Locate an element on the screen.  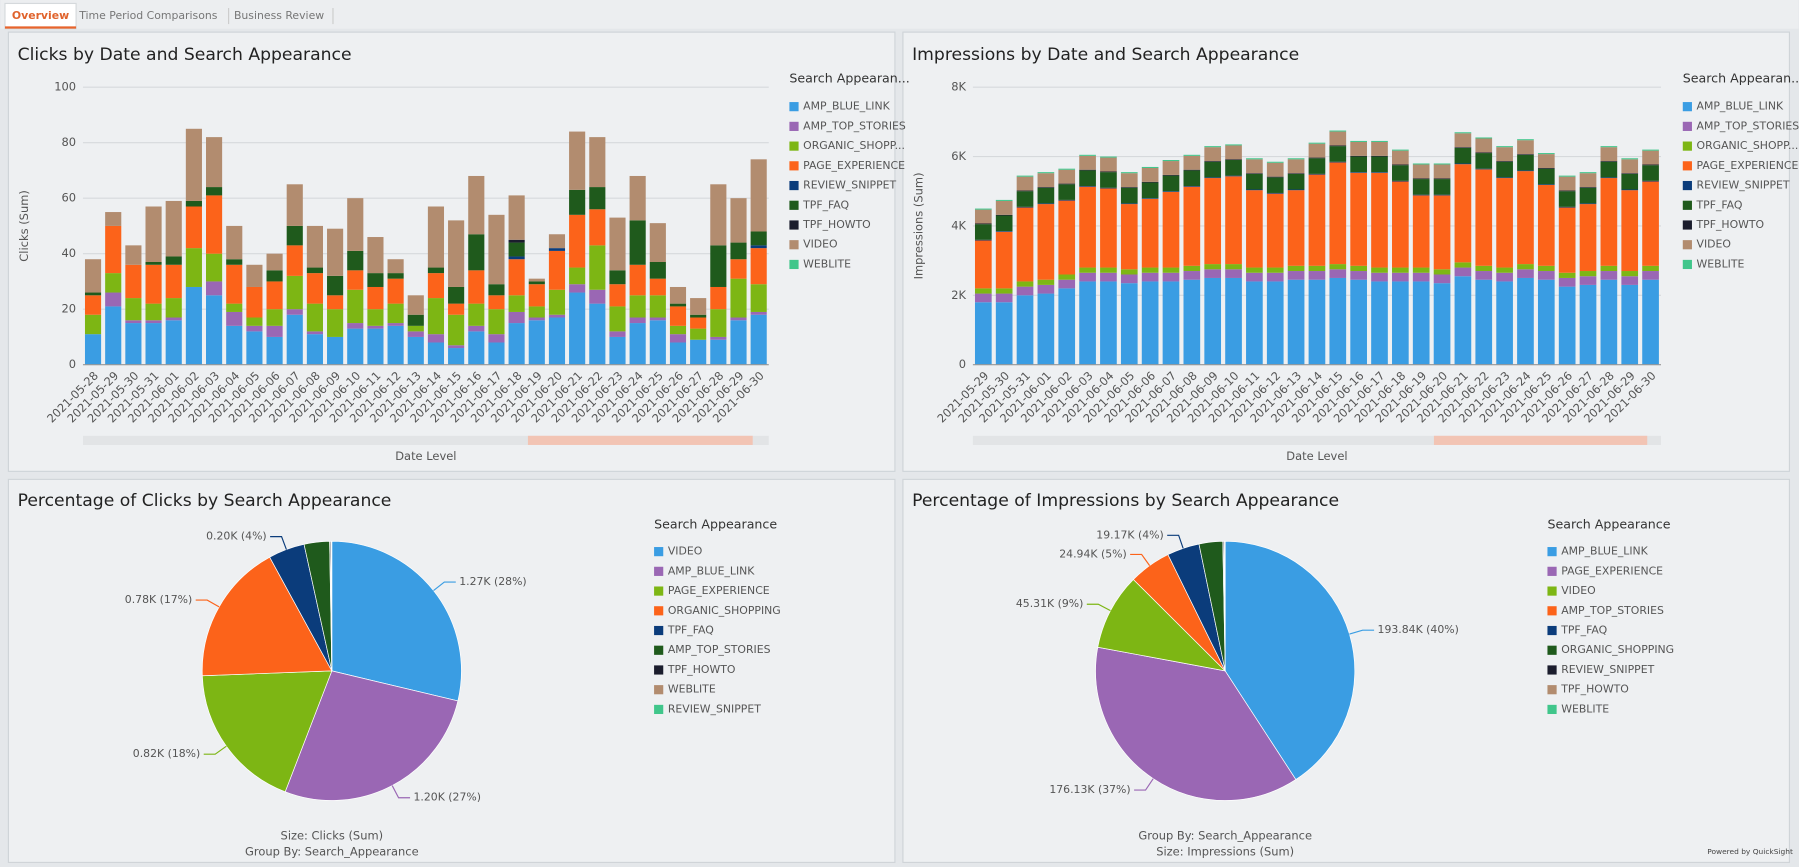
legend-label: WEBLITE is located at coordinates (1585, 708).